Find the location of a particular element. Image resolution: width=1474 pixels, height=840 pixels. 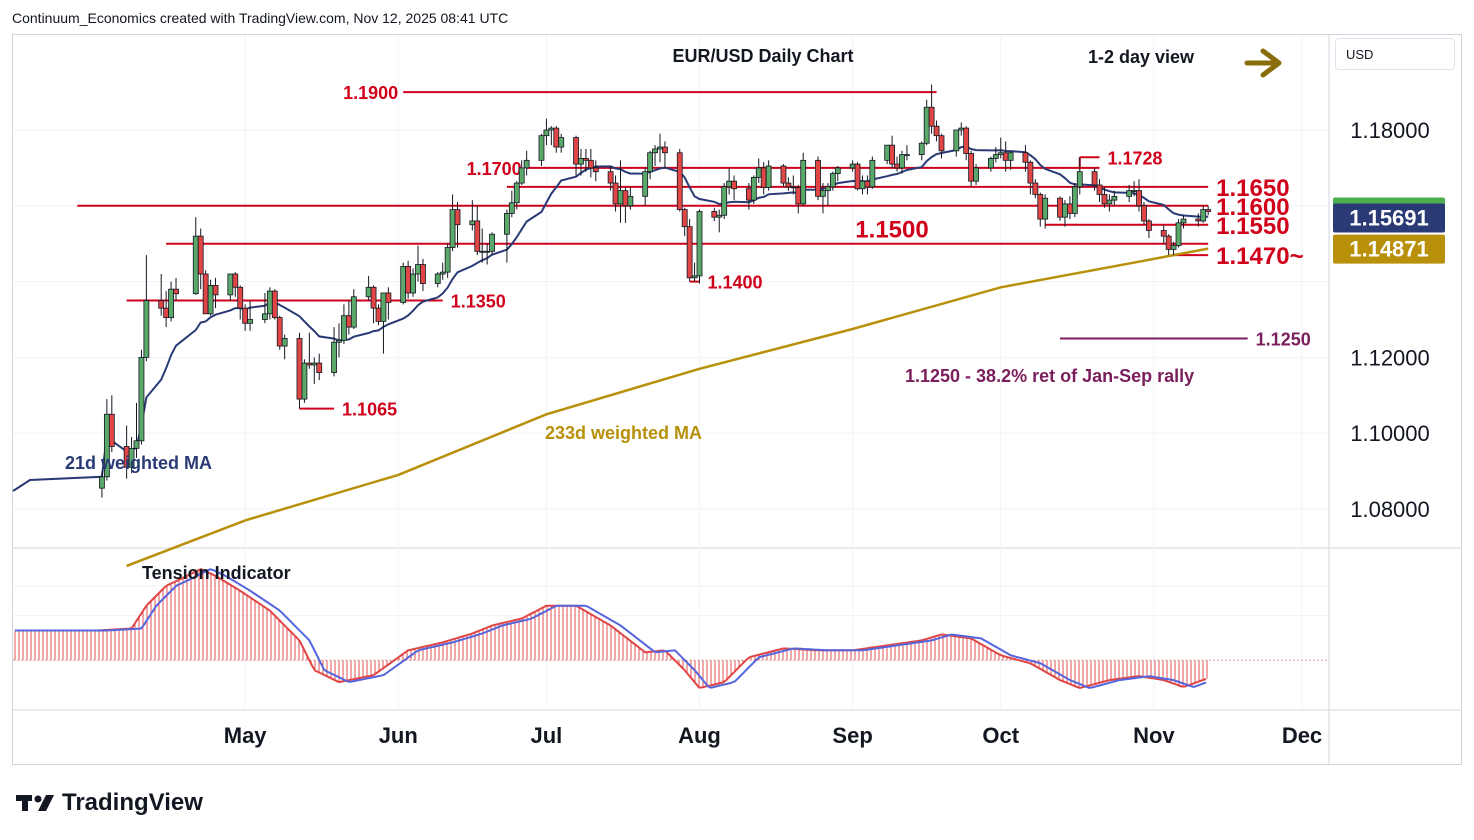

time-tick-label: Jul is located at coordinates (547, 735).